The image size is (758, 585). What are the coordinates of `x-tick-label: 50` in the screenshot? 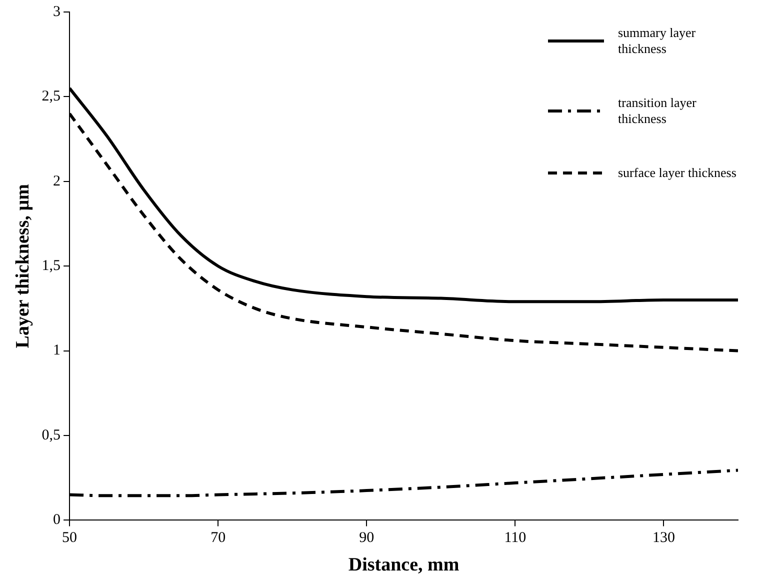 It's located at (70, 538).